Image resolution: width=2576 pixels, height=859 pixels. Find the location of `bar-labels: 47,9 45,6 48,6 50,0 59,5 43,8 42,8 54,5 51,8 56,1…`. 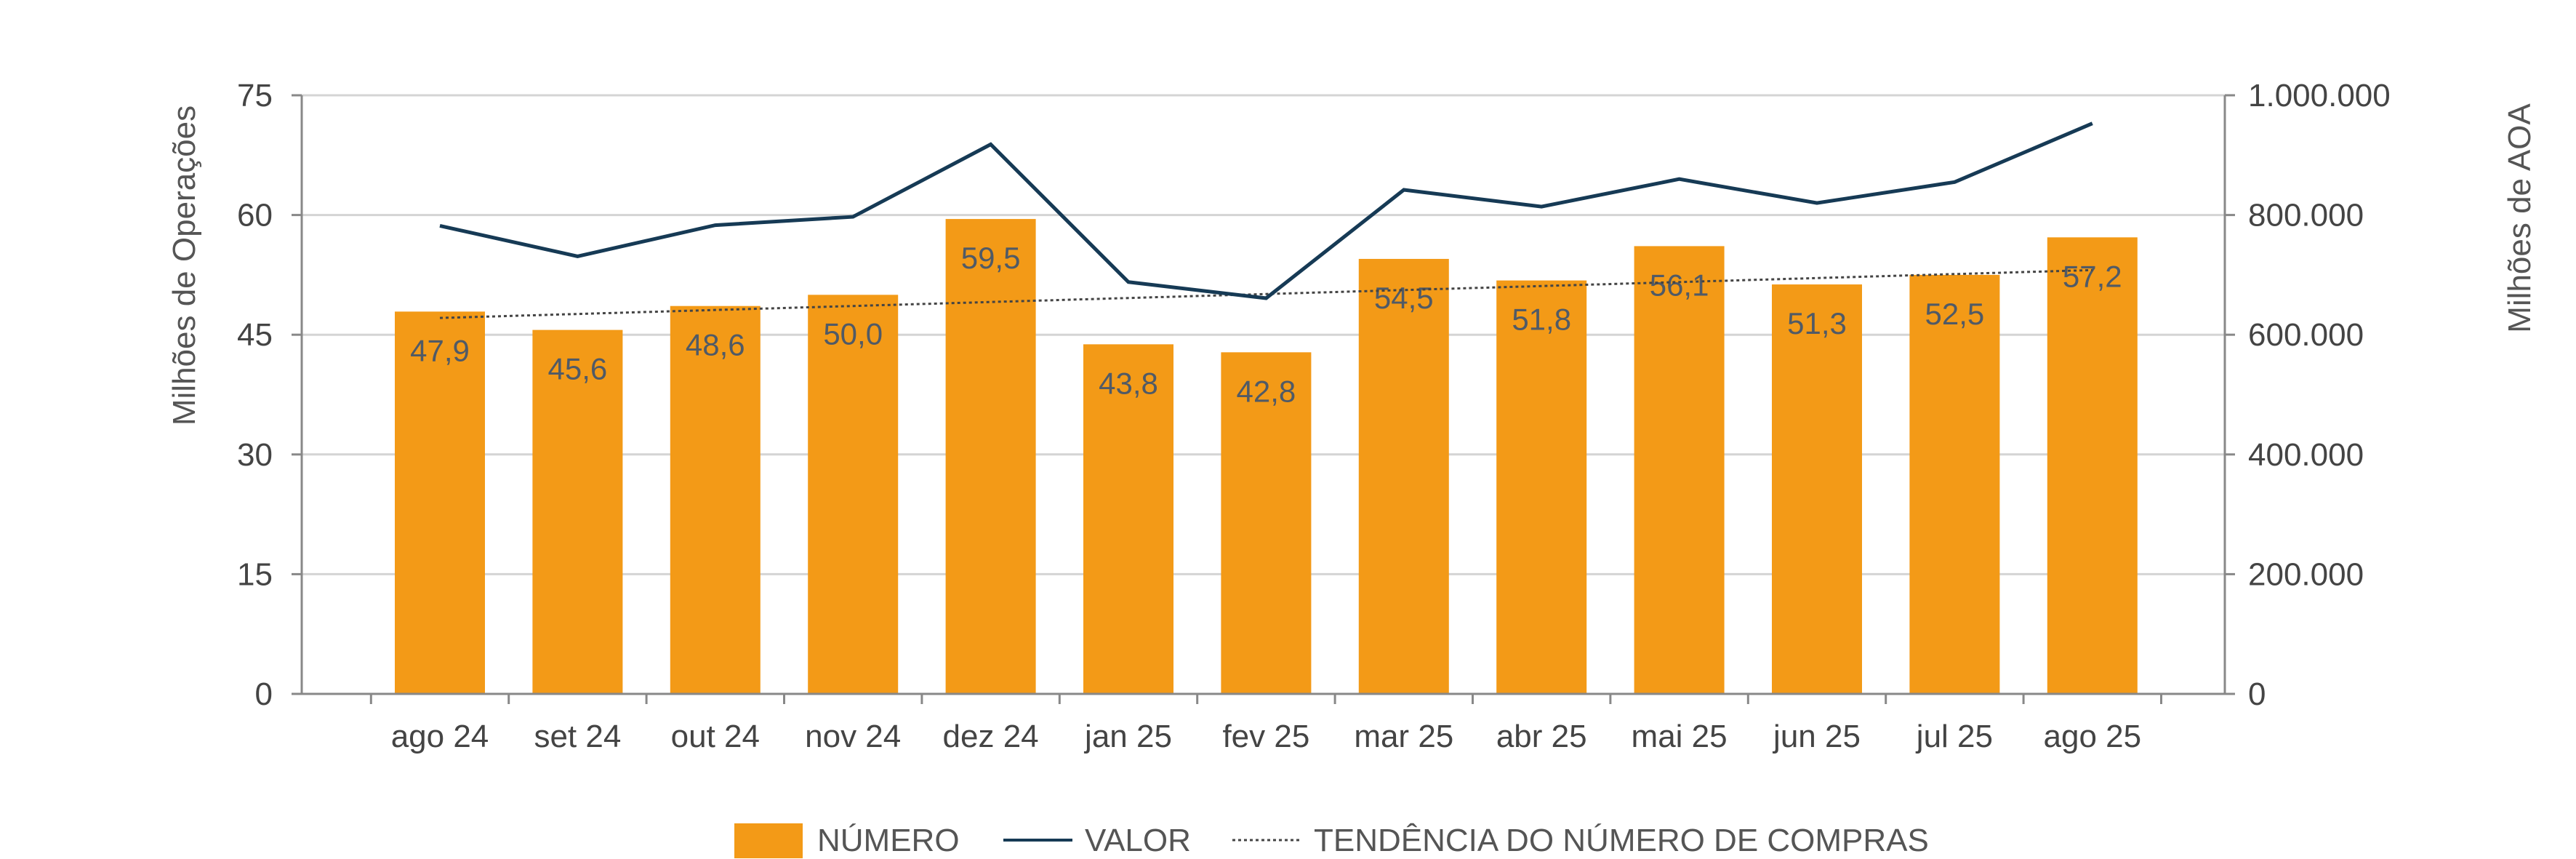

bar-labels: 47,9 45,6 48,6 50,0 59,5 43,8 42,8 54,5 51,8 56,1… is located at coordinates (1266, 324).